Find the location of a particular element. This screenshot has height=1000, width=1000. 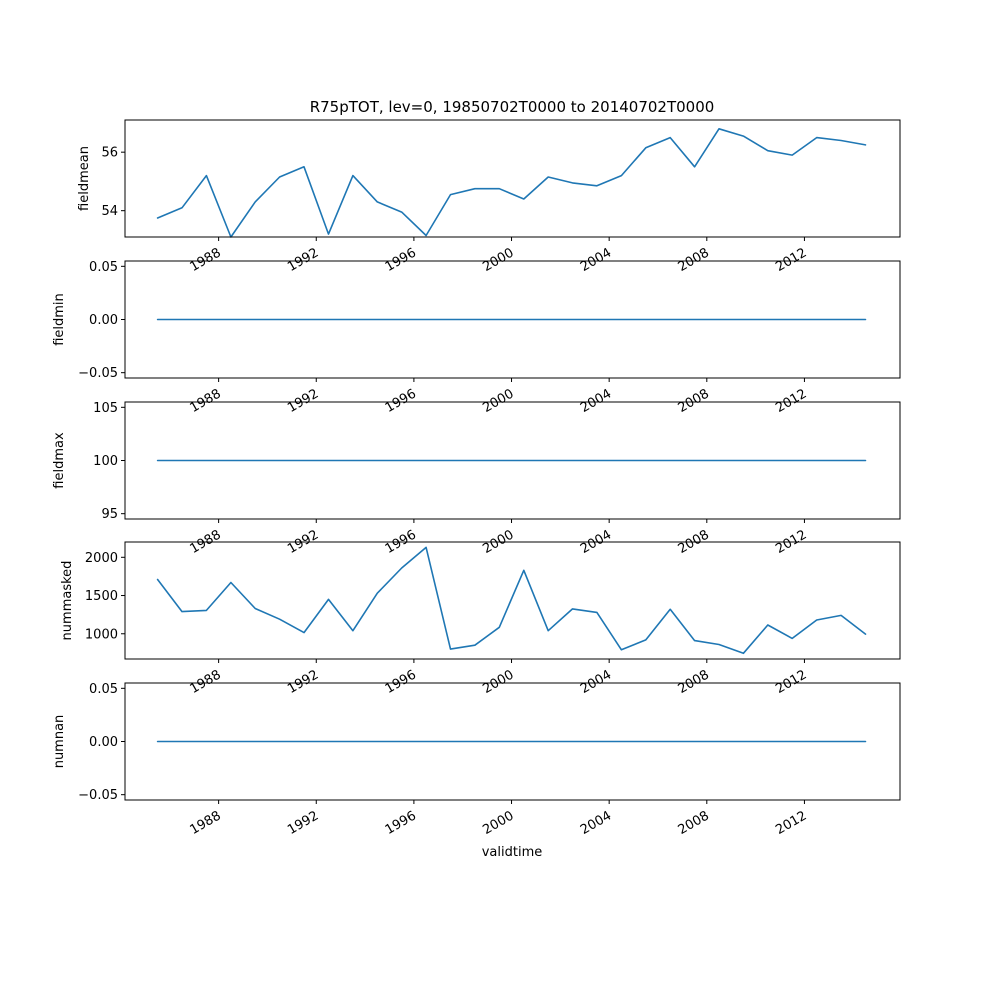

y-axis-label: fieldmax is located at coordinates (59, 460).